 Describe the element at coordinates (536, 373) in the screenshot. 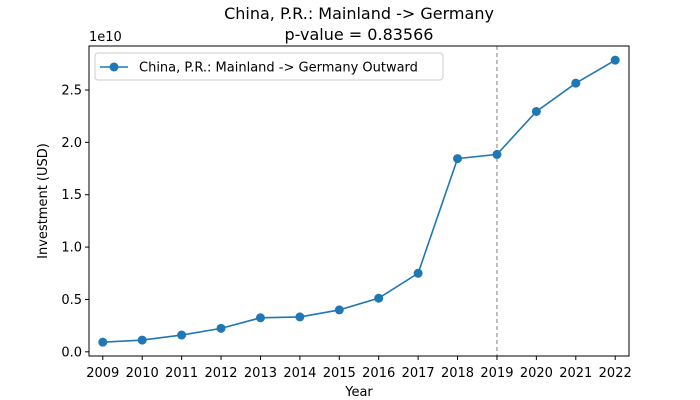

I see `x-tick-label: 2020` at that location.